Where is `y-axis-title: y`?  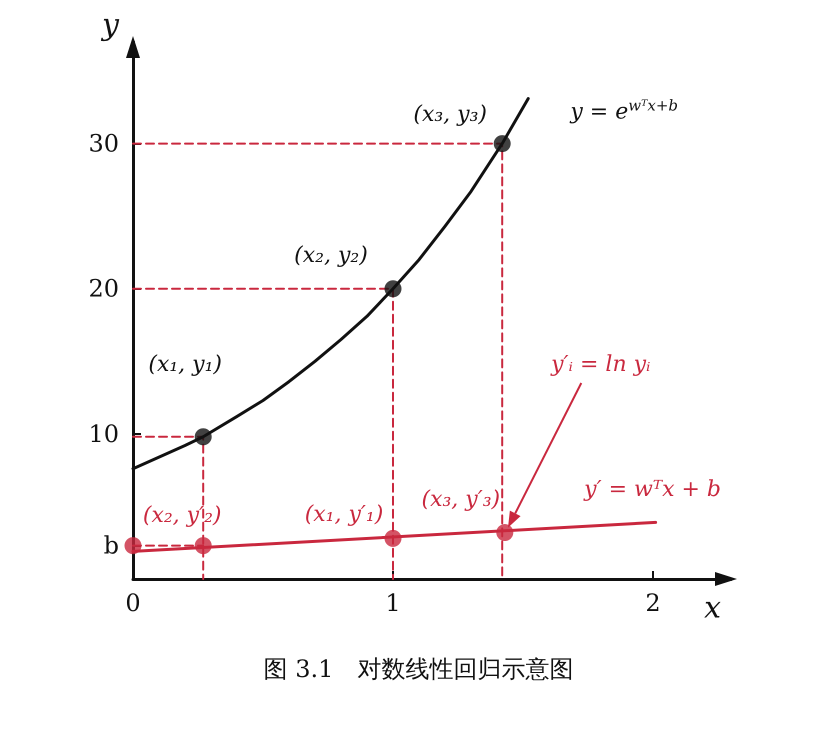 y-axis-title: y is located at coordinates (110, 25).